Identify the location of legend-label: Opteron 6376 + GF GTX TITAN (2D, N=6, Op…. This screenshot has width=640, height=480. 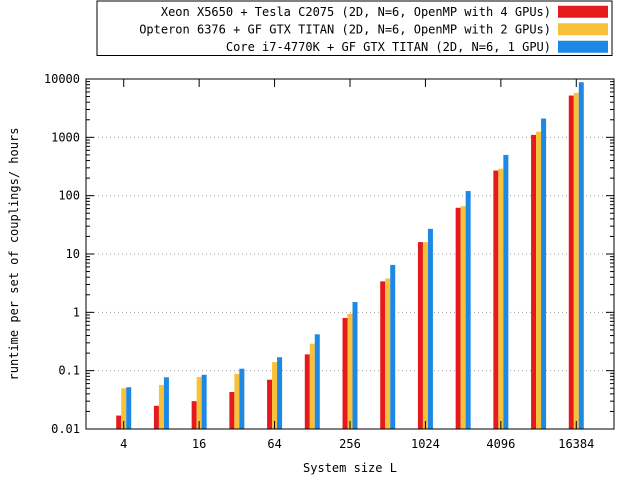
(345, 29).